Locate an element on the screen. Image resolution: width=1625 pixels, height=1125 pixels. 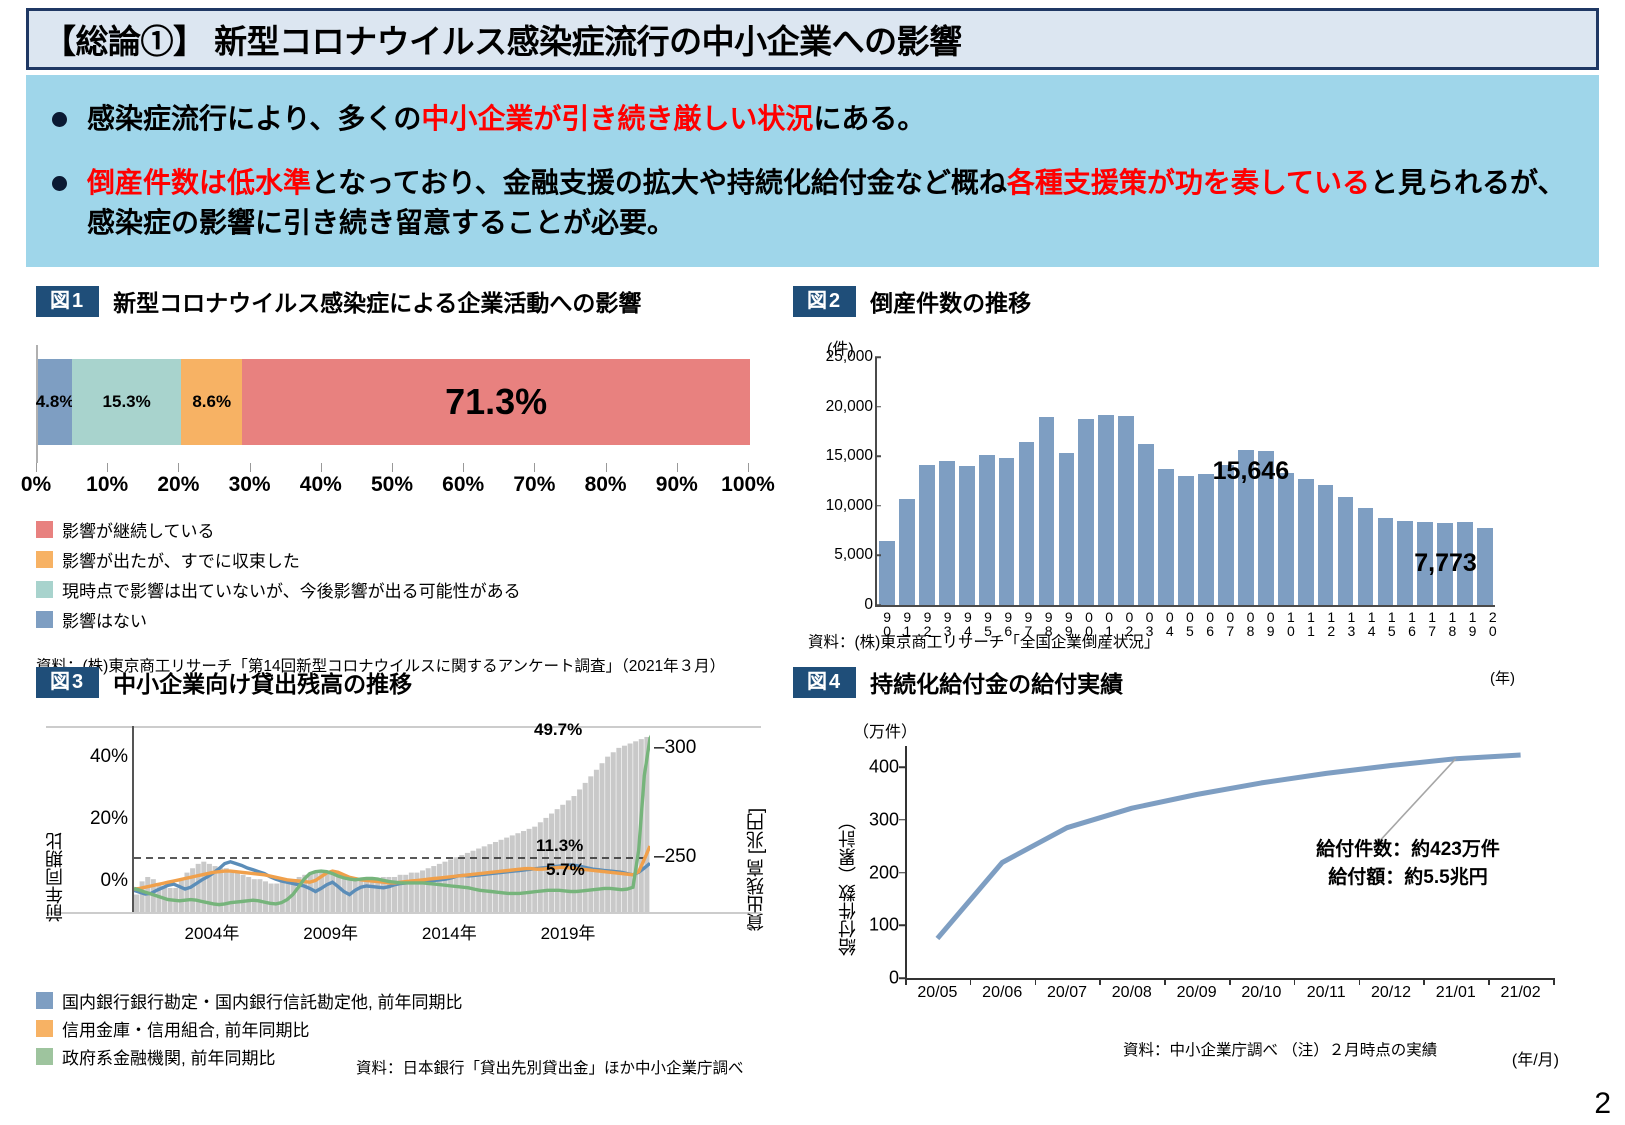
figure-3-legend-item: 国内銀行銀行勘定・国内銀行信託勘定他, 前年同期比 is located at coordinates (408, 1000).